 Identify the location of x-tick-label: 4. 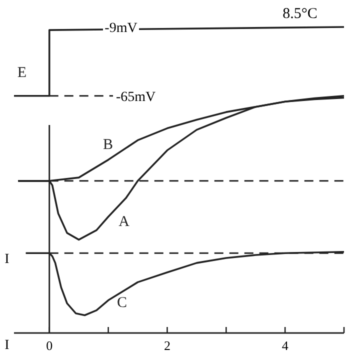
(285, 345).